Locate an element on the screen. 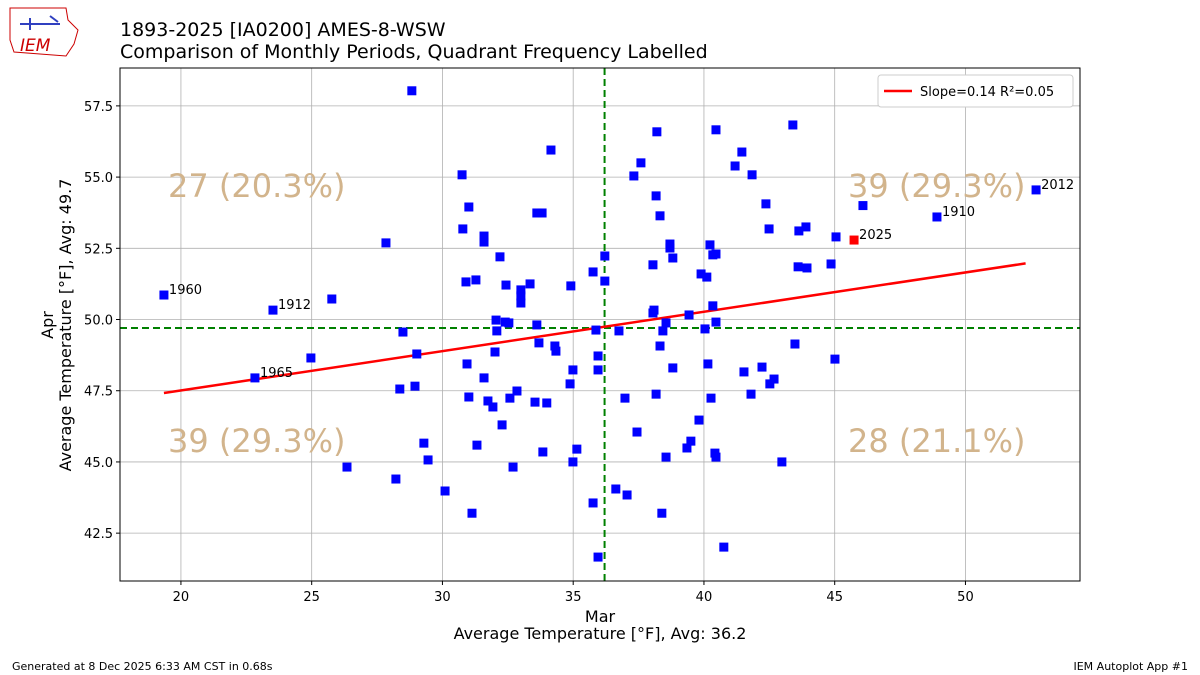 The image size is (1200, 675). quadrant-label: 27 (20.3%) is located at coordinates (257, 186).